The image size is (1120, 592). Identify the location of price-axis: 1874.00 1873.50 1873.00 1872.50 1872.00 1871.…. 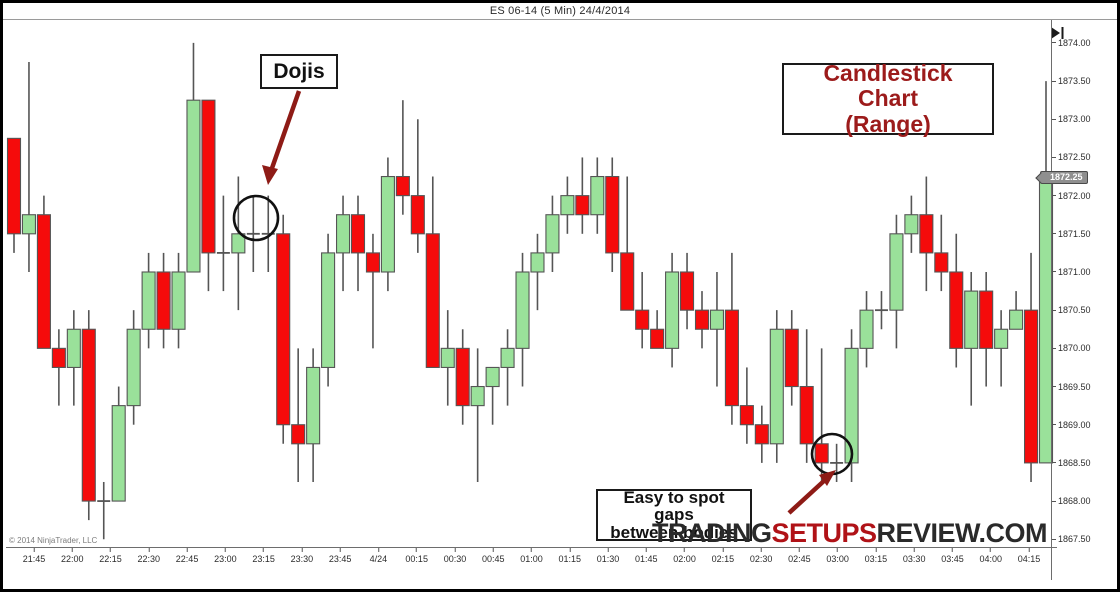
(1077, 300).